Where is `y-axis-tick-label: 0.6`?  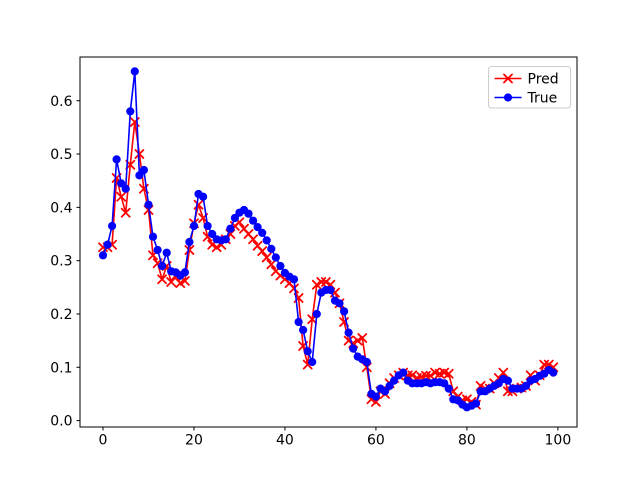 y-axis-tick-label: 0.6 is located at coordinates (61, 102).